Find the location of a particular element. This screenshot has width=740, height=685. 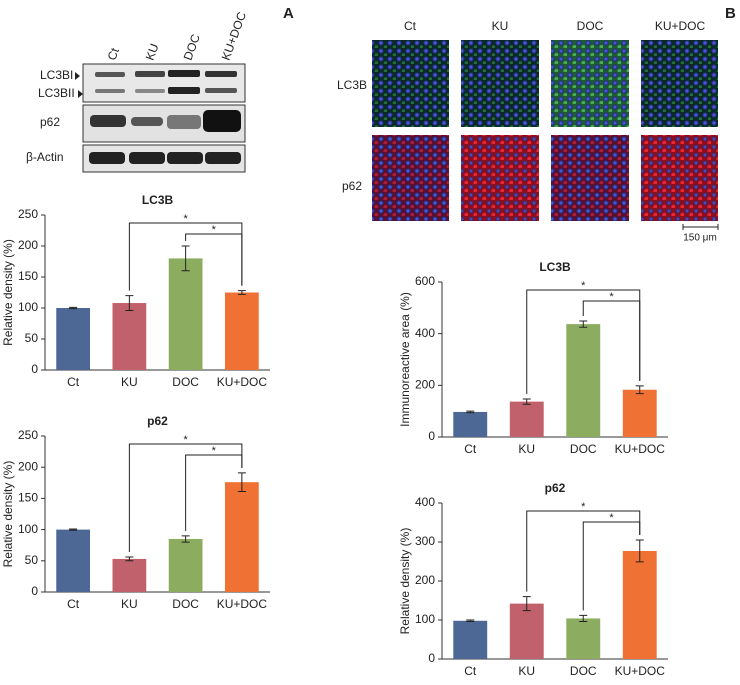

column-label: DOC is located at coordinates (590, 26).